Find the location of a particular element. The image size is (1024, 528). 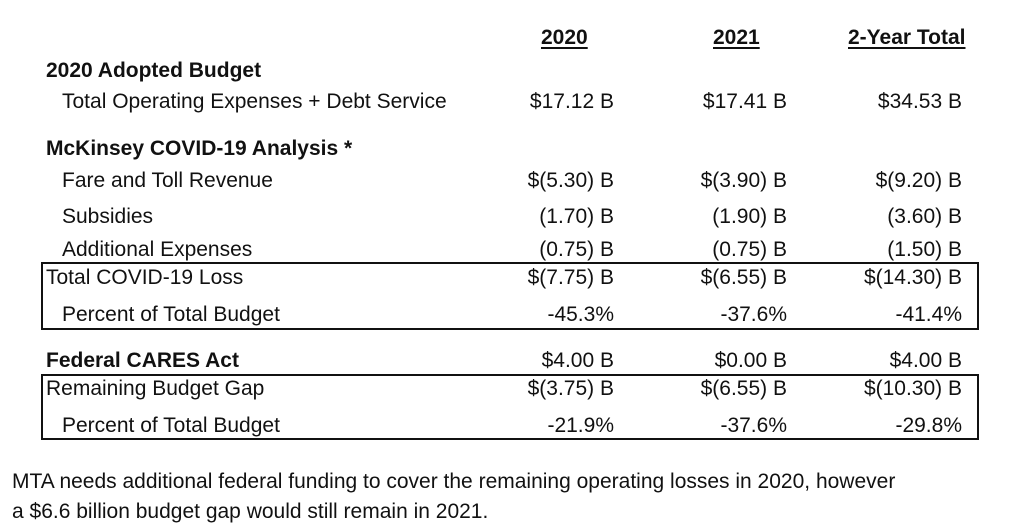

budget-gap-box is located at coordinates (510, 407).